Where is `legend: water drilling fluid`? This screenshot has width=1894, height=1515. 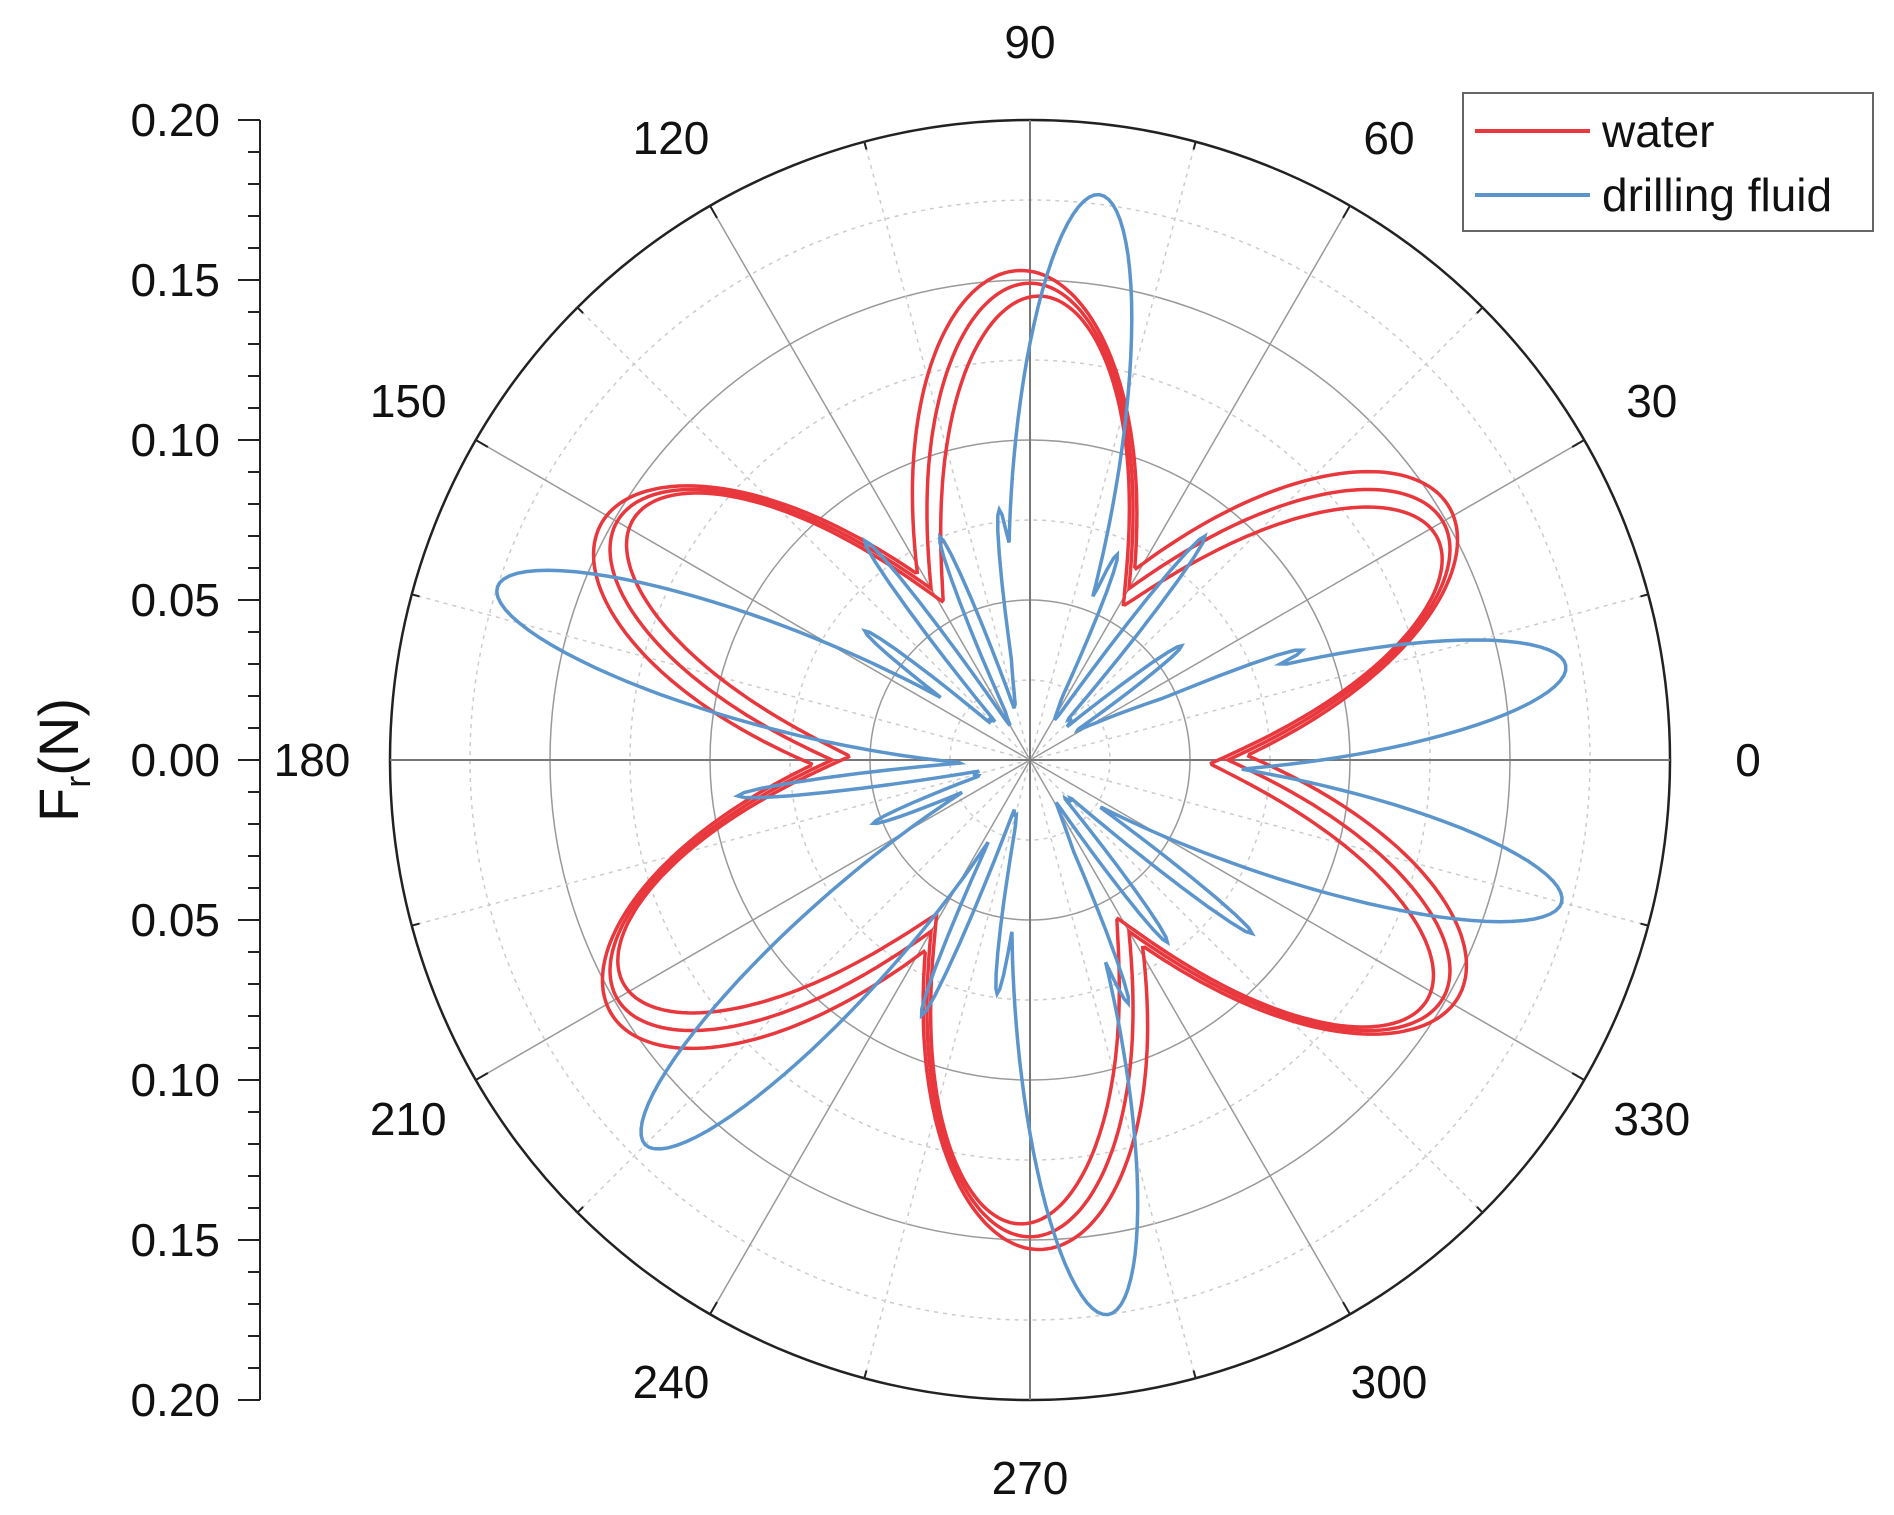 legend: water drilling fluid is located at coordinates (1668, 162).